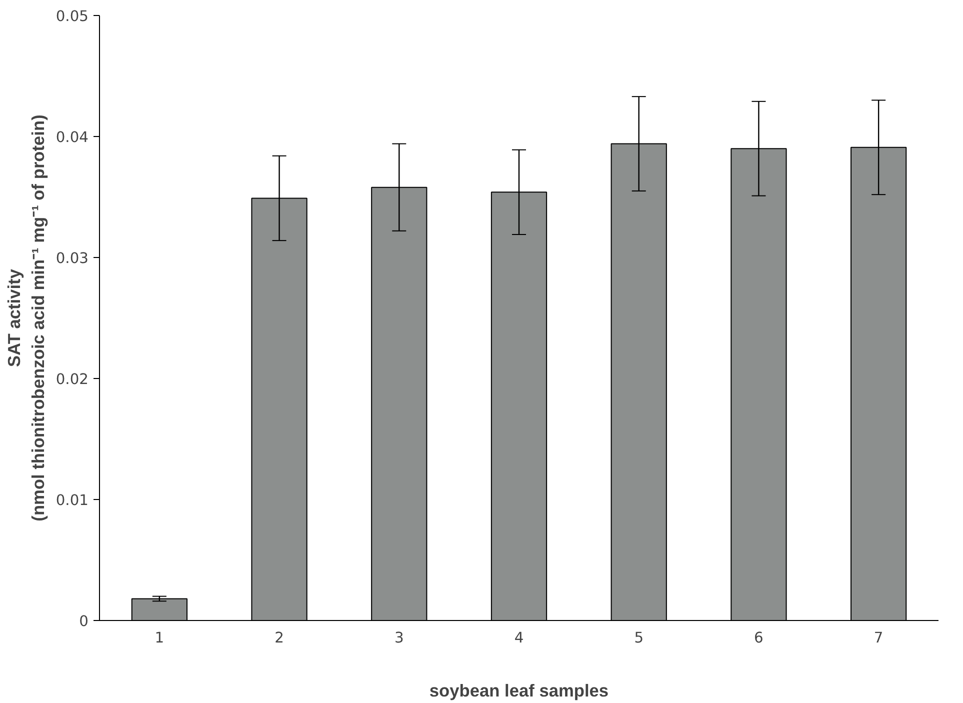 Image resolution: width=963 pixels, height=703 pixels. What do you see at coordinates (519, 690) in the screenshot?
I see `x-axis-title: soybean leaf samples` at bounding box center [519, 690].